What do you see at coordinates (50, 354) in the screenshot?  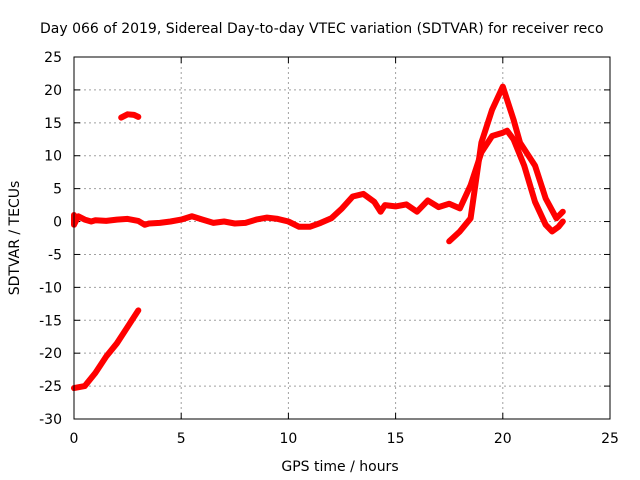 I see `y-tick-label: -20` at bounding box center [50, 354].